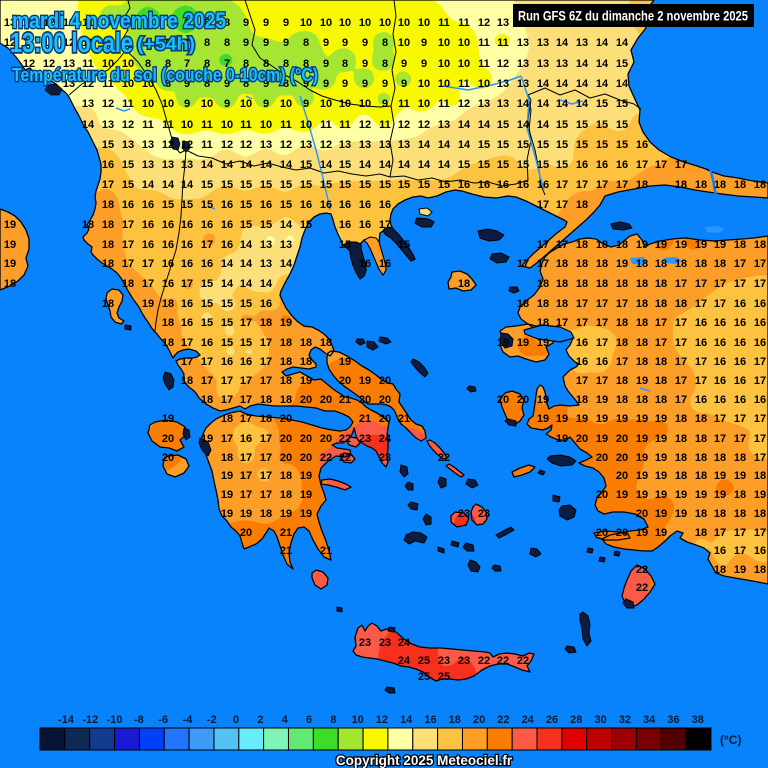 This screenshot has width=768, height=768. Describe the element at coordinates (600, 720) in the screenshot. I see `svg-text: 30` at that location.